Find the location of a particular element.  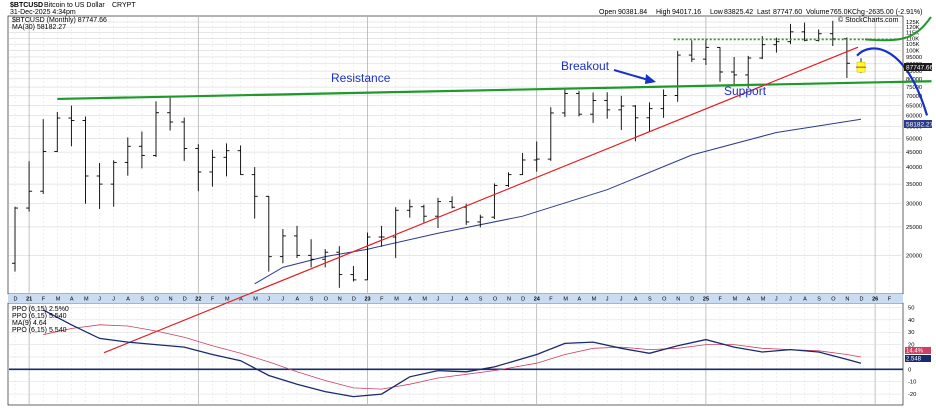

ppo-y-tick-label: 50 is located at coordinates (911, 308).